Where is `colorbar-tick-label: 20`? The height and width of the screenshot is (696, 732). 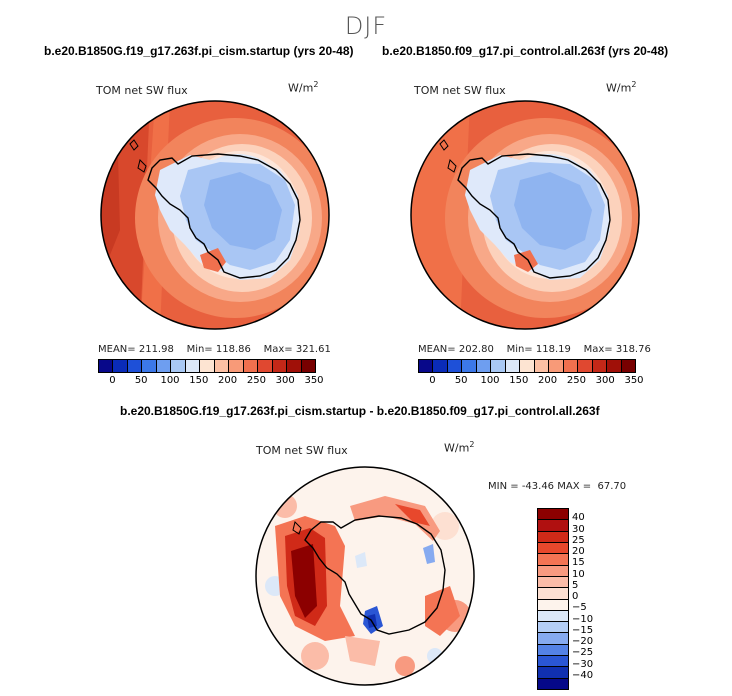
colorbar-tick-label: 20 is located at coordinates (578, 551).